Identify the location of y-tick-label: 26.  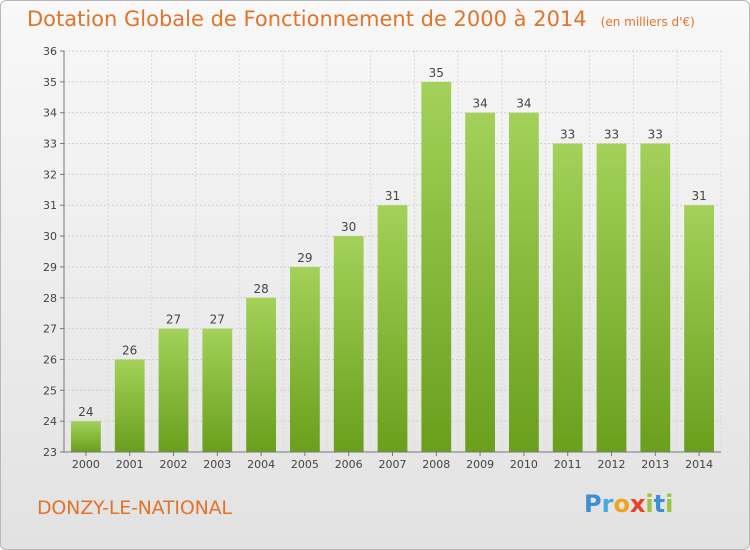
(50, 359).